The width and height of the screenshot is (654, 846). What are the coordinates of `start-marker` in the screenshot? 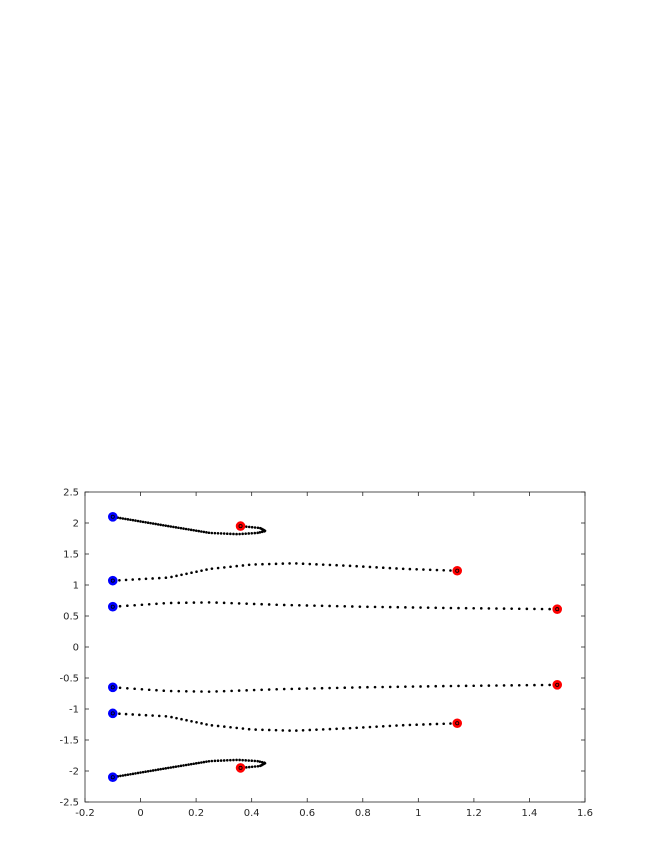 It's located at (112, 516).